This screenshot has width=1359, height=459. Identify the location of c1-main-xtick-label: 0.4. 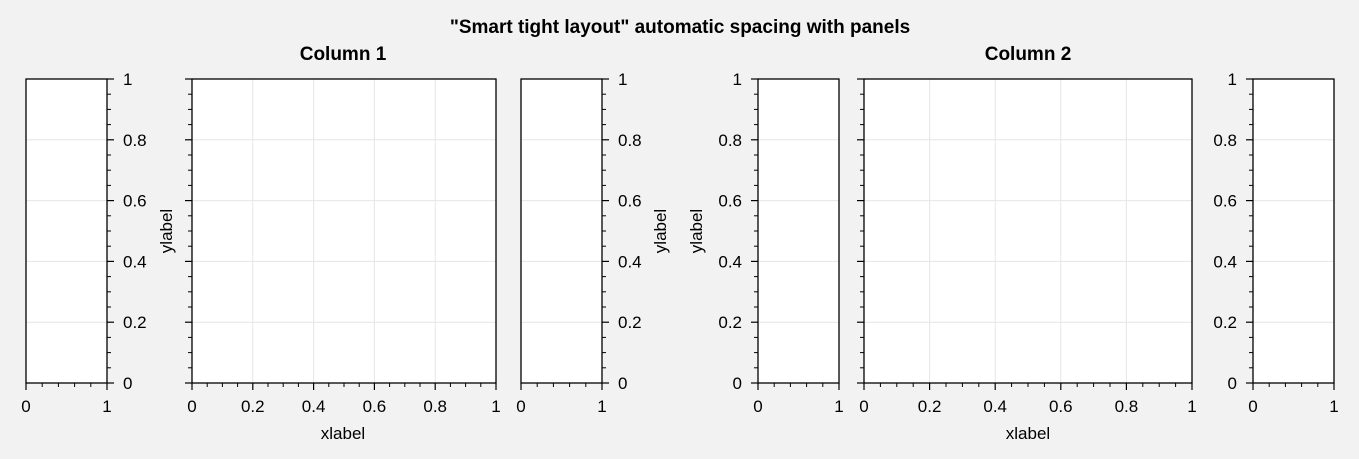
(314, 406).